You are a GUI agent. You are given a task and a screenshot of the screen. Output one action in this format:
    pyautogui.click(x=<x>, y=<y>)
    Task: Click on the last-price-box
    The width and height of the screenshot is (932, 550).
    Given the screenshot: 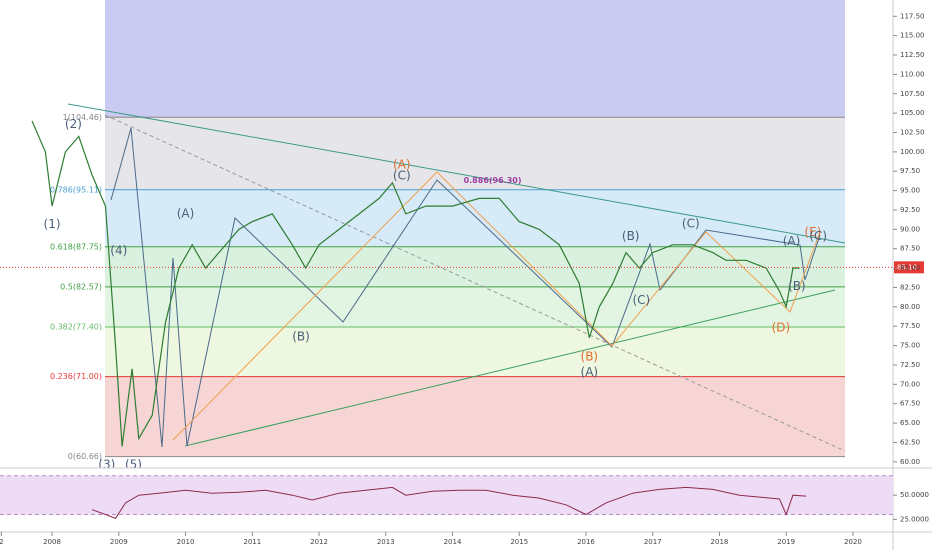 What is the action you would take?
    pyautogui.click(x=909, y=267)
    